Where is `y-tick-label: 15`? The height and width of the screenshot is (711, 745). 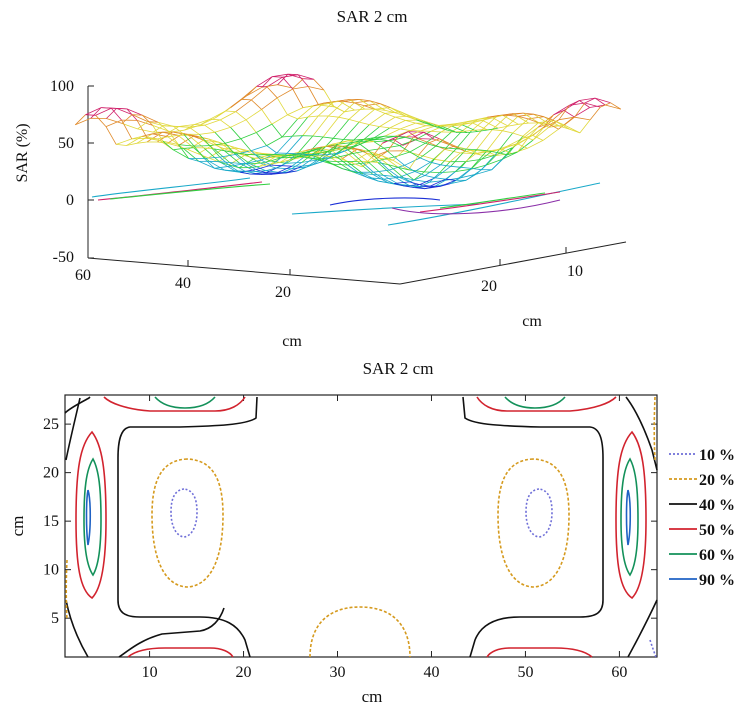 y-tick-label: 15 is located at coordinates (51, 521).